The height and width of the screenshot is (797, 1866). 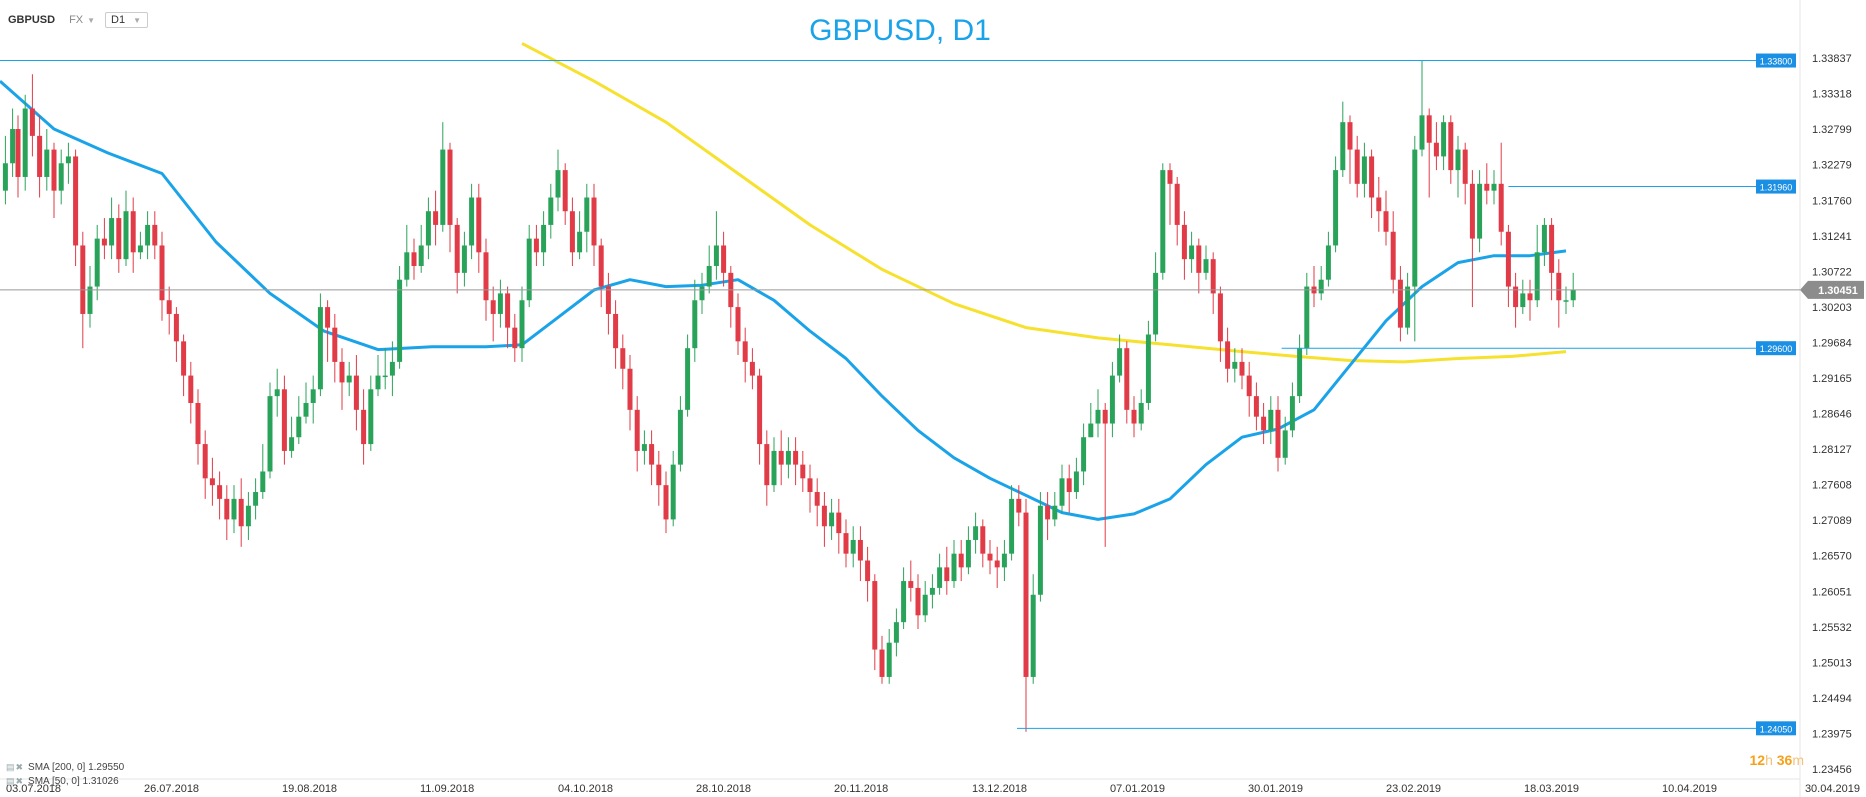 I want to click on current-price-label: 1.30451, so click(x=1838, y=291).